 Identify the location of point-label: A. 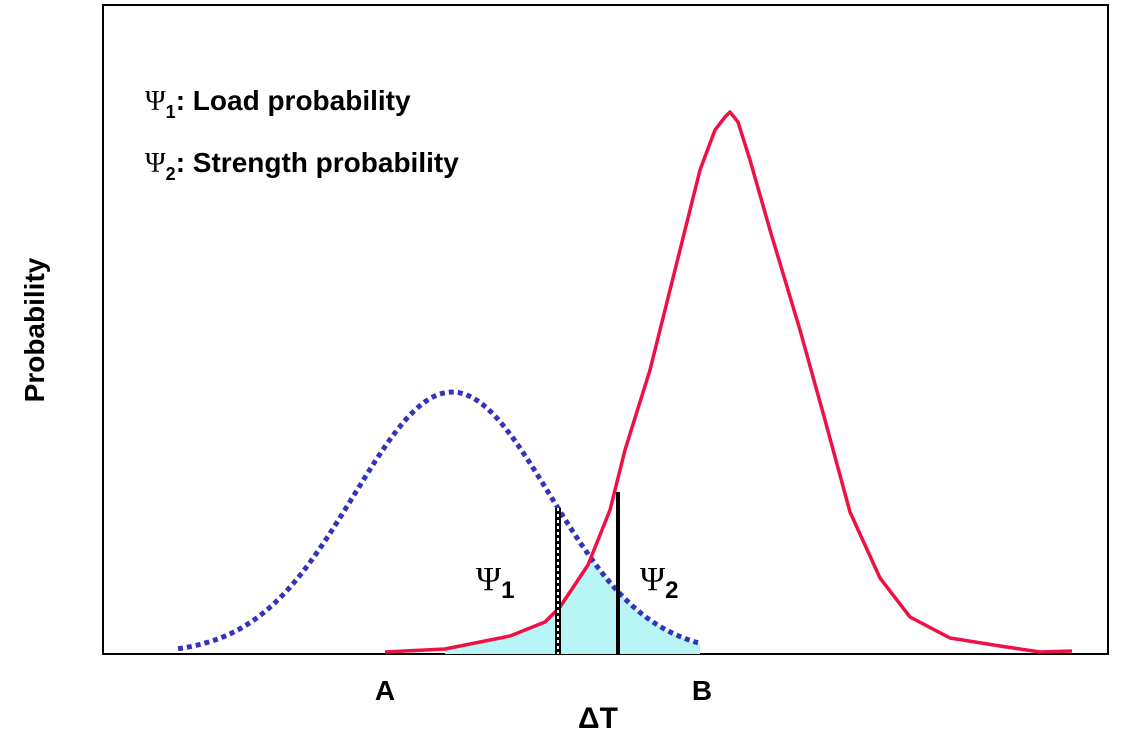
(385, 690).